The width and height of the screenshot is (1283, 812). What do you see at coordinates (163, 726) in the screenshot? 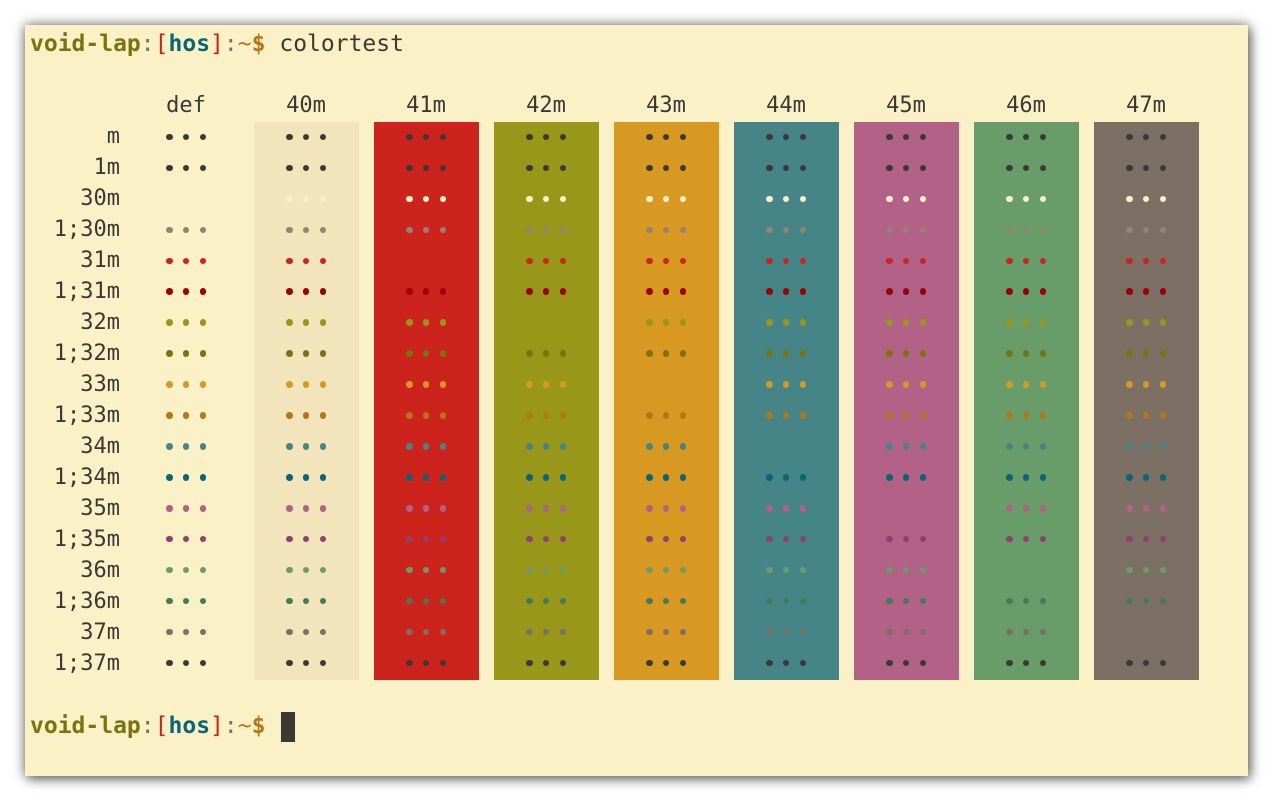
I see `active-prompt-line: void-lap:[hos]:~$` at bounding box center [163, 726].